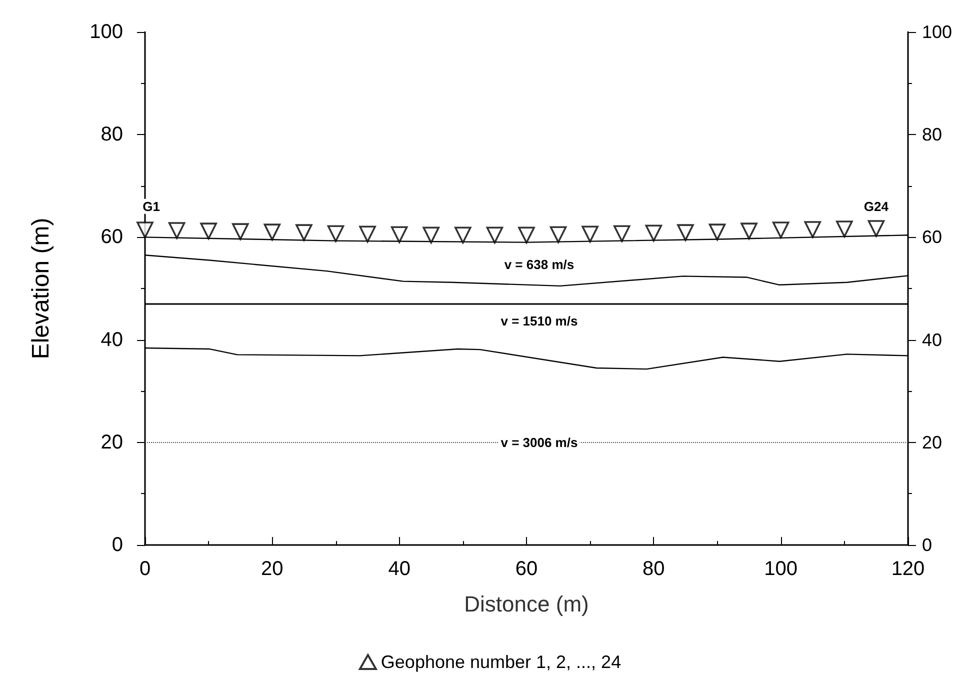  What do you see at coordinates (539, 320) in the screenshot?
I see `annotation: v = 1510 m/s` at bounding box center [539, 320].